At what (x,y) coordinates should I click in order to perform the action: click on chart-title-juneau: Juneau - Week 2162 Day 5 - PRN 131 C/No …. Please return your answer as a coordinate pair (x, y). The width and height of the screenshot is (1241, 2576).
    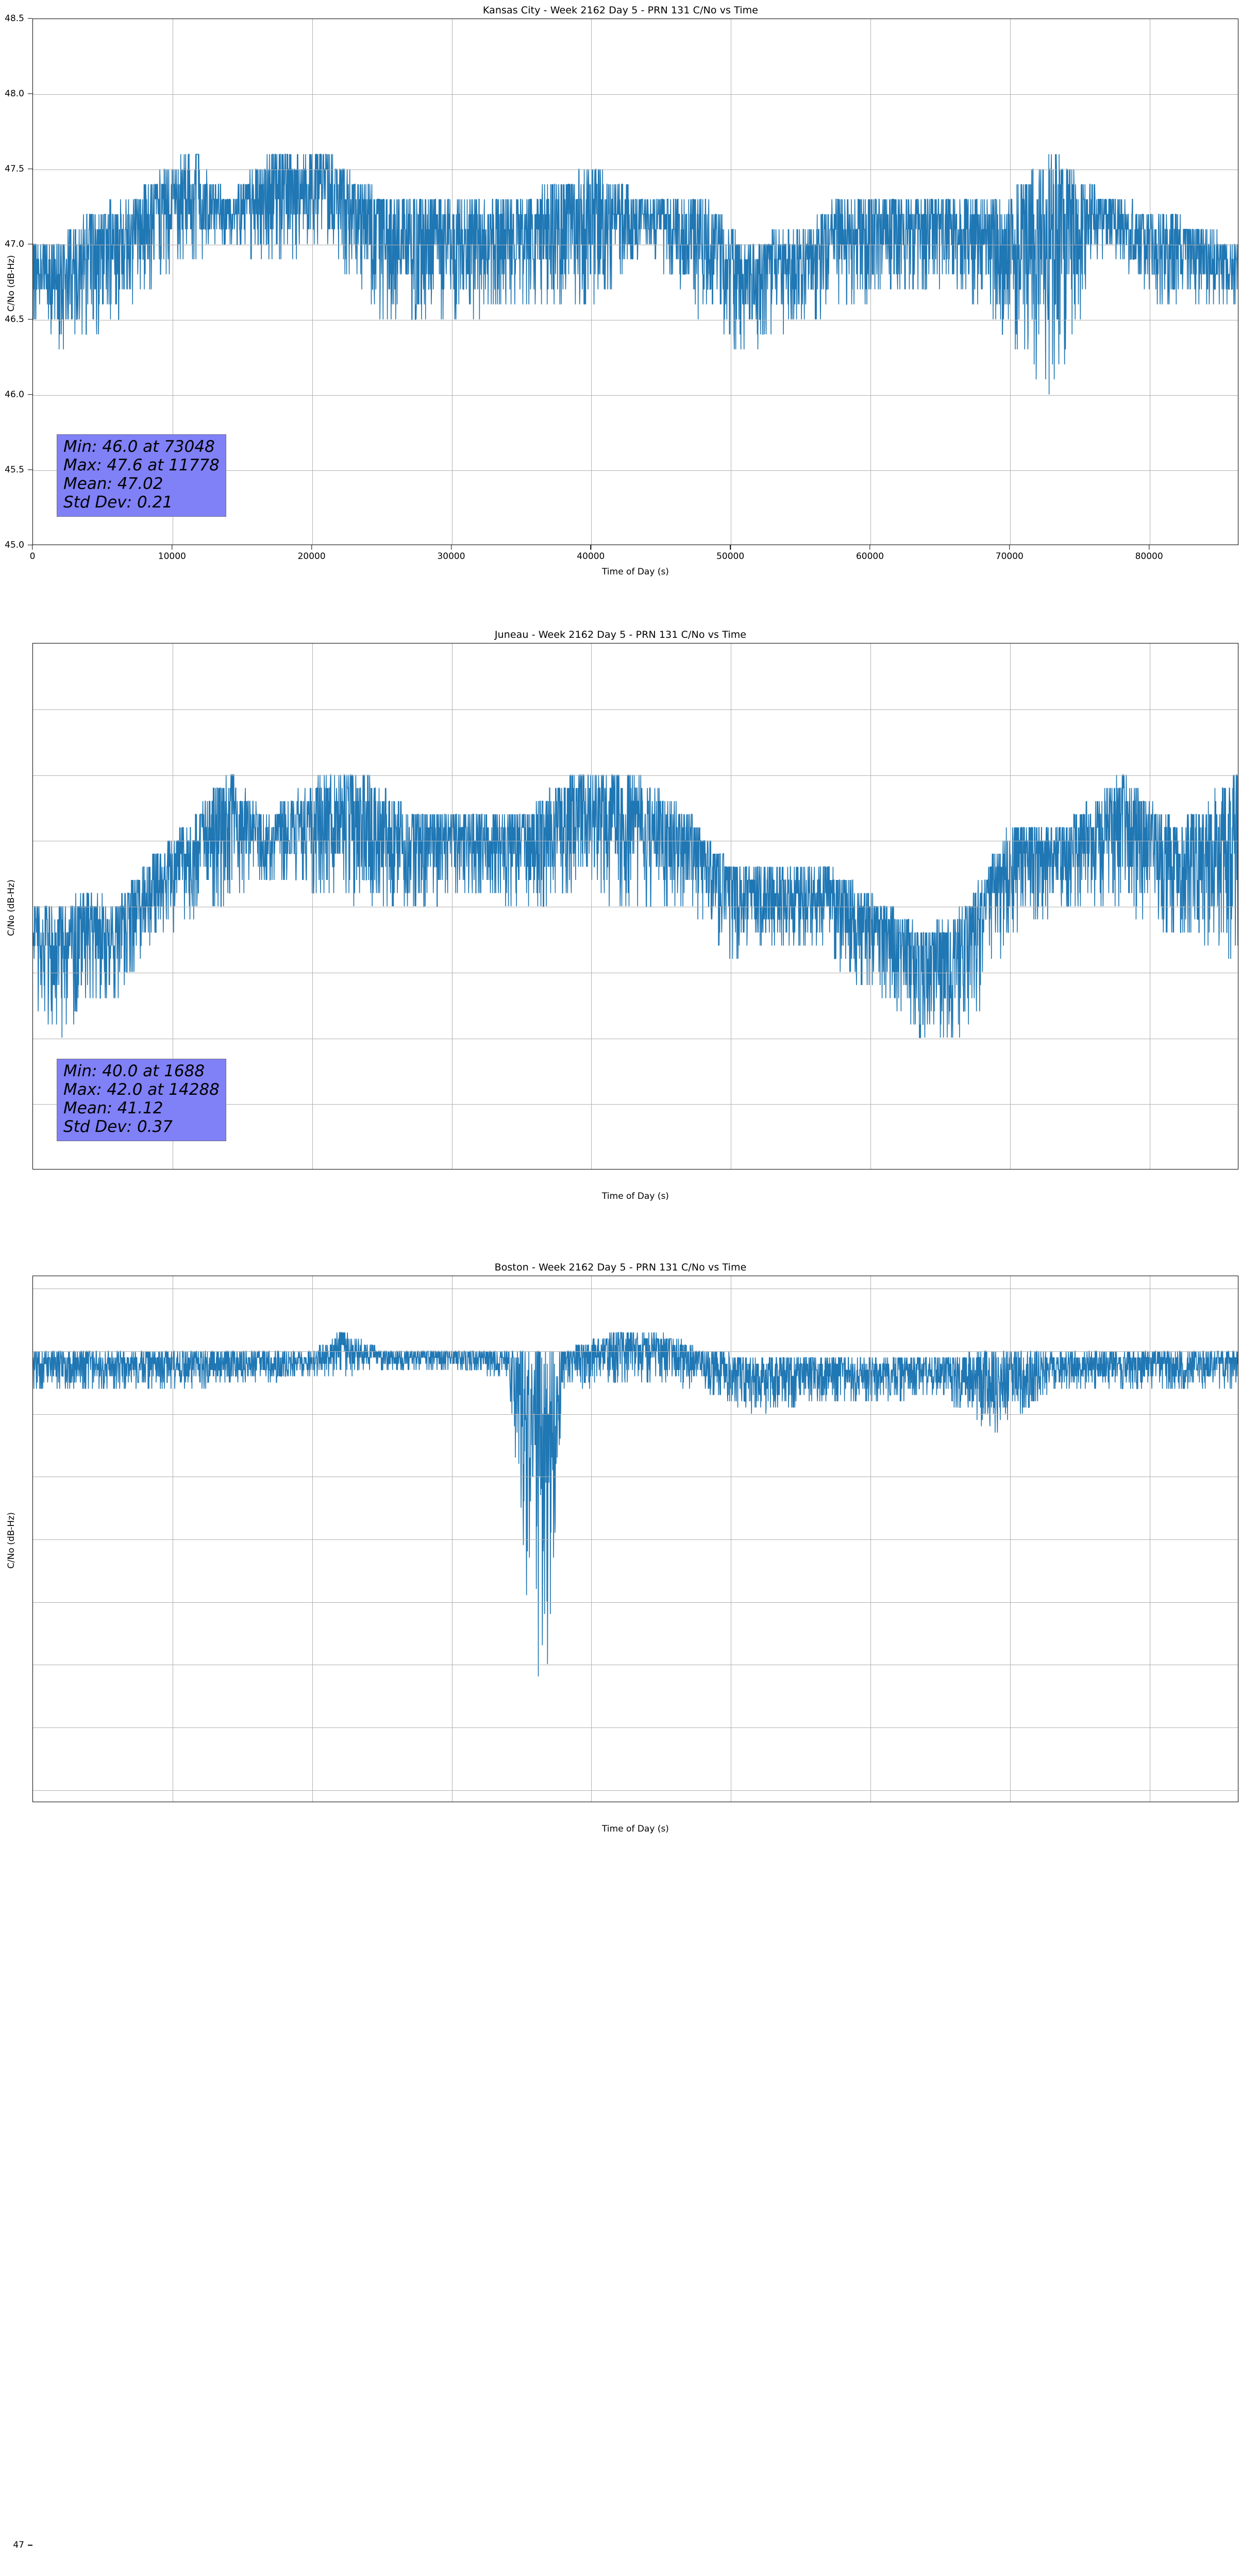
    Looking at the image, I should click on (620, 634).